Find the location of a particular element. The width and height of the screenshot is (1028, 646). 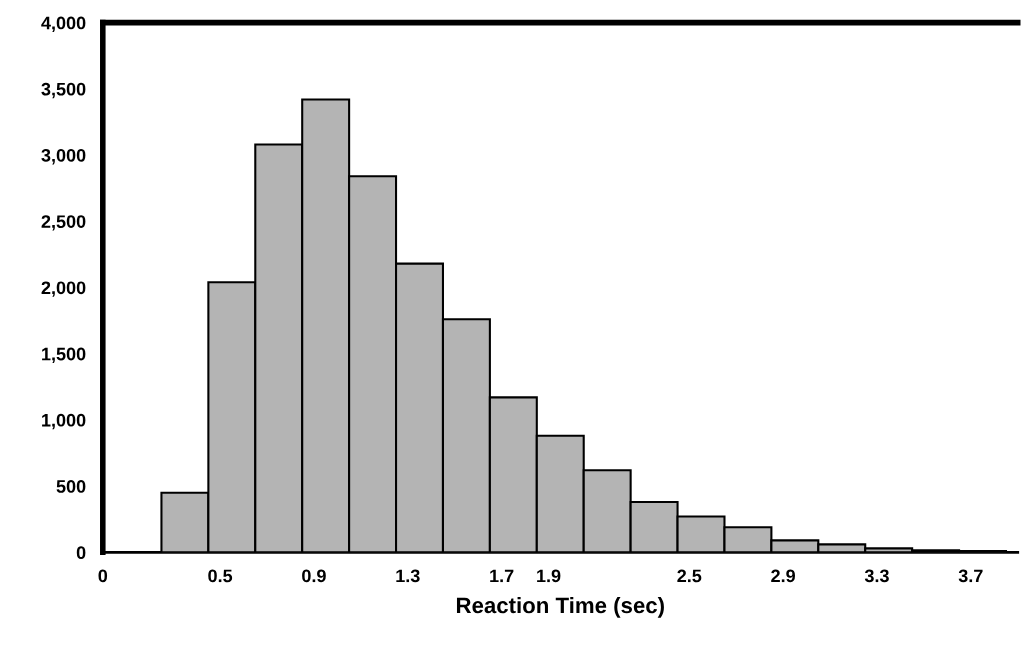

y-tick-label: 4,000 is located at coordinates (63, 24).